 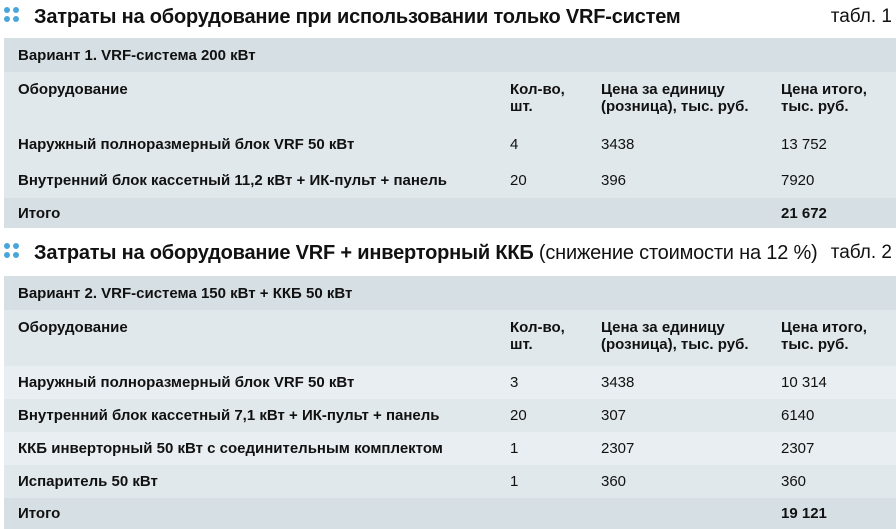 What do you see at coordinates (798, 448) in the screenshot?
I see `row-total: 2307` at bounding box center [798, 448].